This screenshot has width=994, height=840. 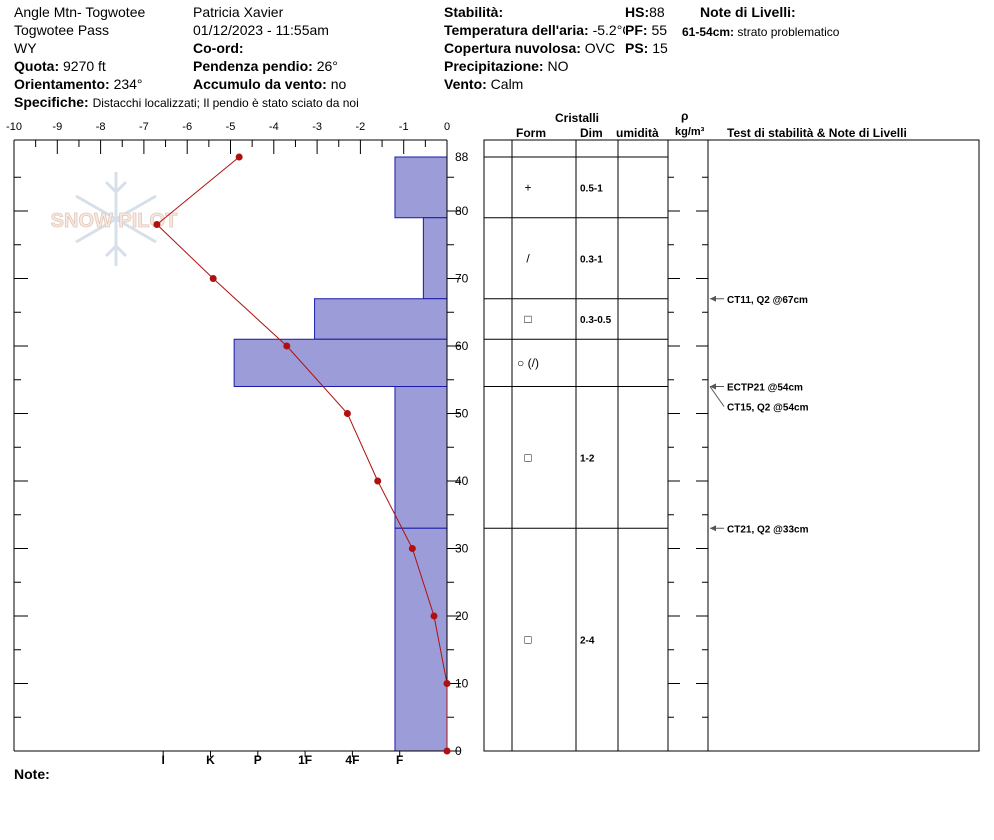 I want to click on temperature-tick-label: -2, so click(x=361, y=127).